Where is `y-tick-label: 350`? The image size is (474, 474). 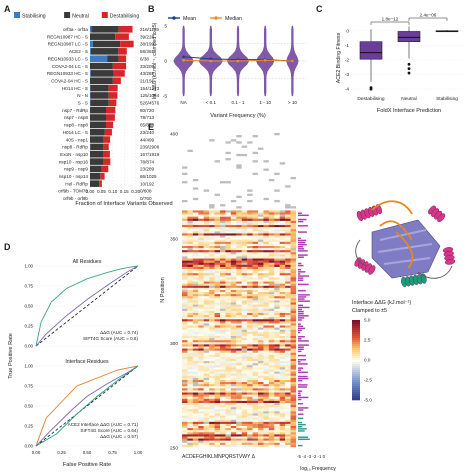
y-tick-label: 350 is located at coordinates (174, 239).